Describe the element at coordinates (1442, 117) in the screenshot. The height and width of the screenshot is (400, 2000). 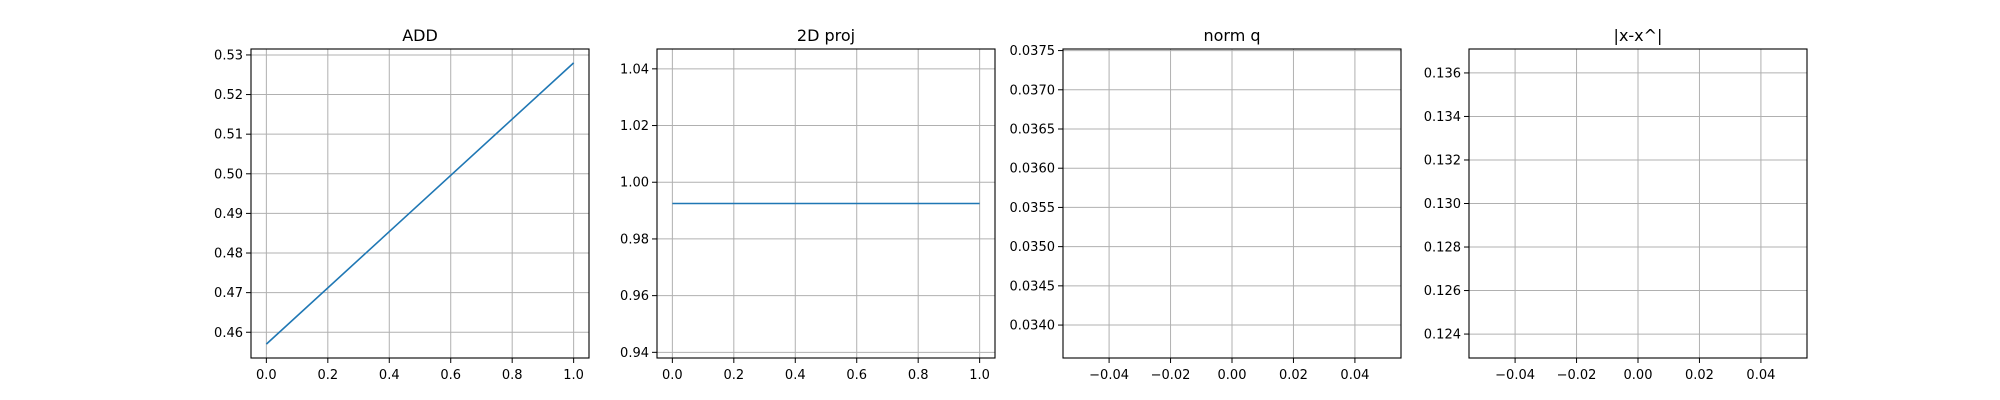
I see `y-tick-label: 0.134` at that location.